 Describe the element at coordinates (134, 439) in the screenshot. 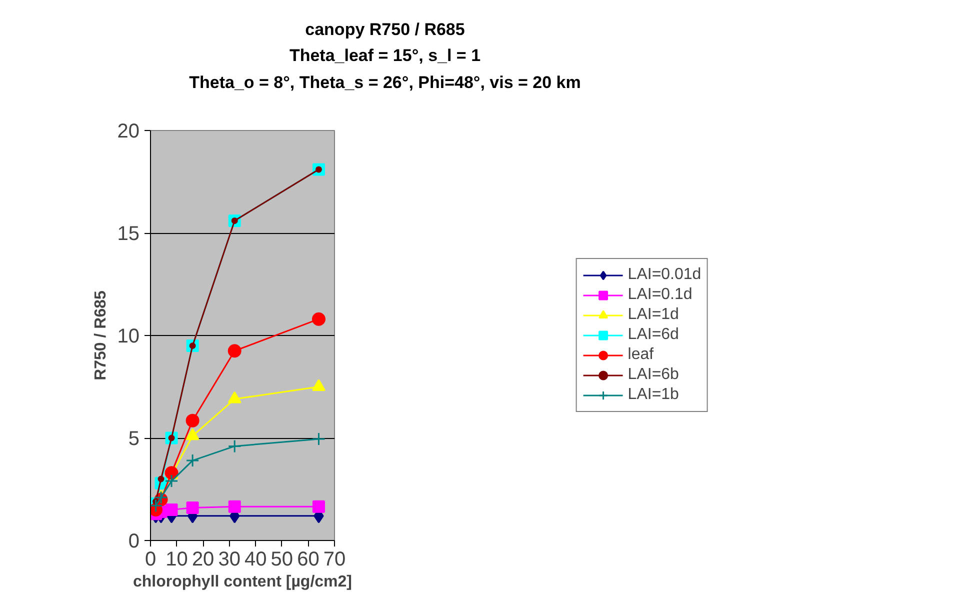

I see `y-tick-label: 5` at that location.